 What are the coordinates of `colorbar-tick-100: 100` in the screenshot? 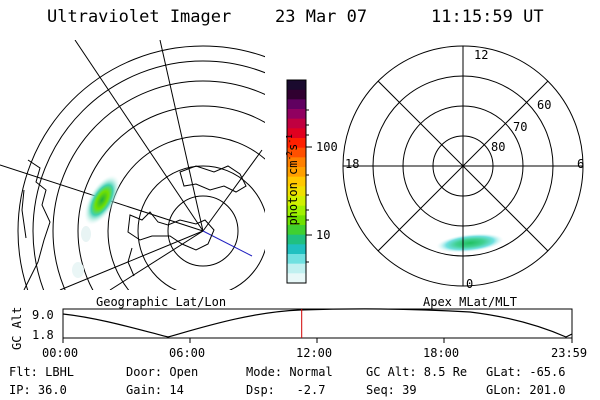 It's located at (327, 147).